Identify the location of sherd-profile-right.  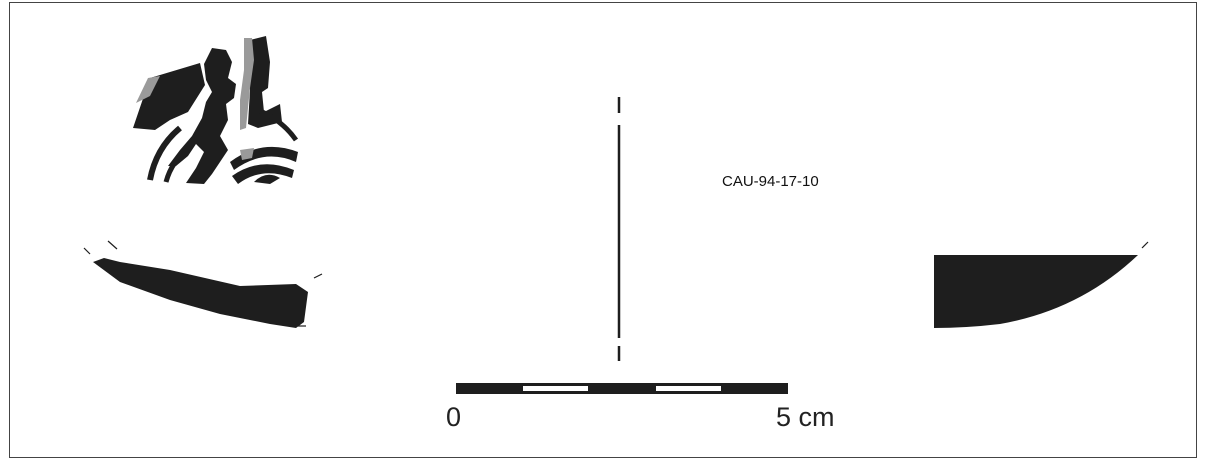
(1041, 284).